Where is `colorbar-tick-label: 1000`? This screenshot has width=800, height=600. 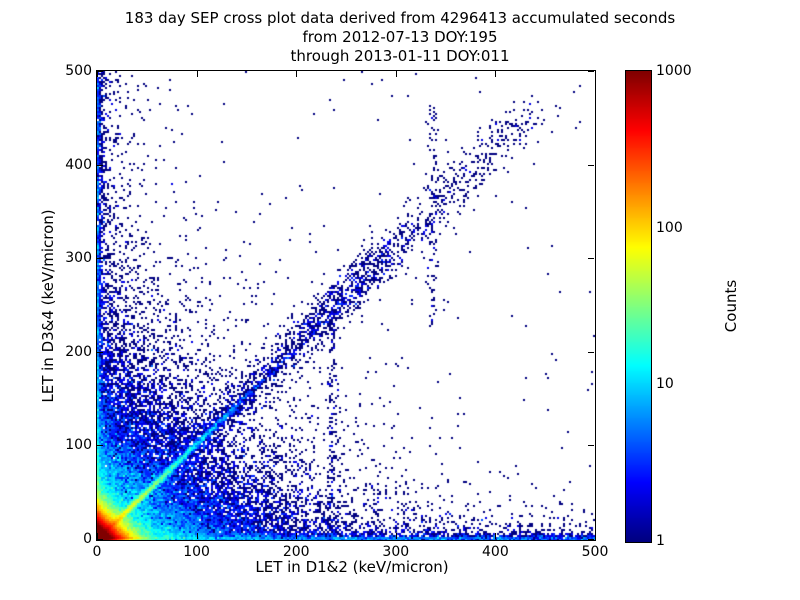 colorbar-tick-label: 1000 is located at coordinates (674, 71).